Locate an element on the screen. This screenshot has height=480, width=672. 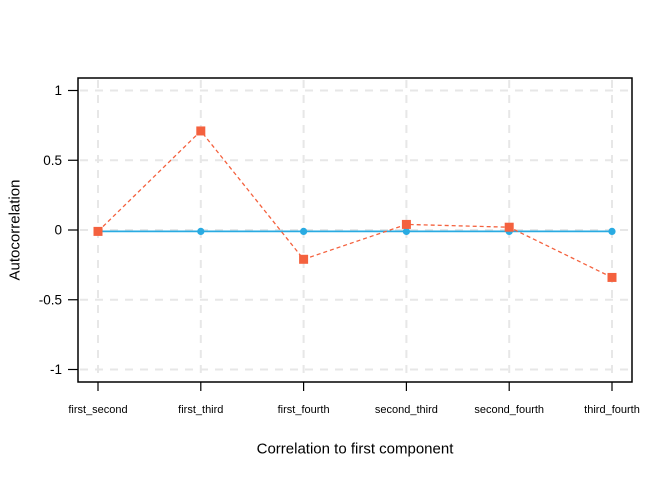
x-tick-label: first_second is located at coordinates (97, 410).